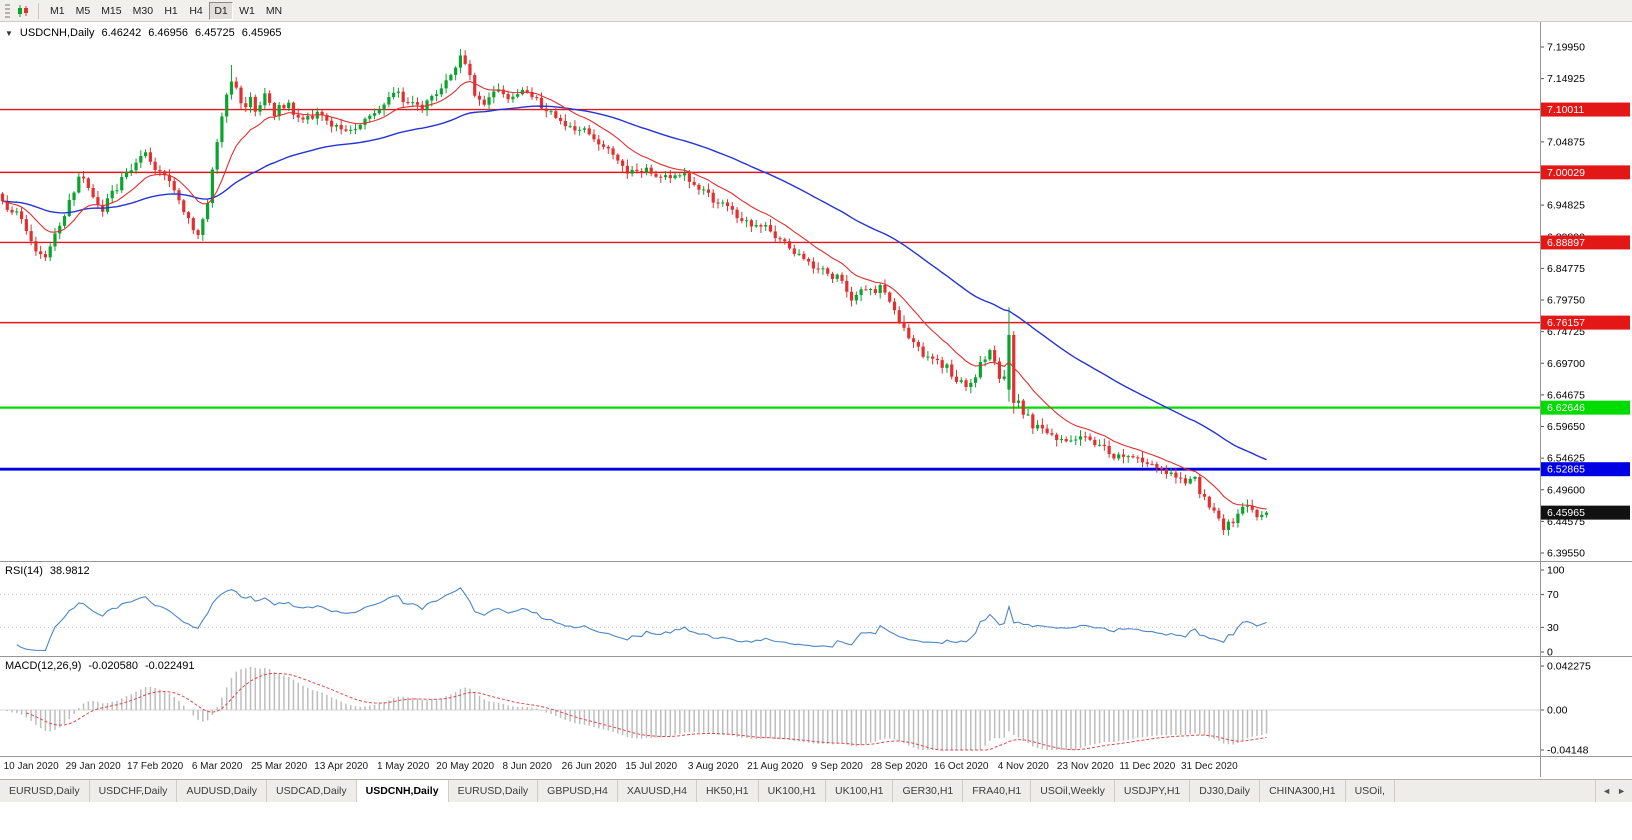  What do you see at coordinates (578, 791) in the screenshot?
I see `chart-tab-gbpusd-h4: GBPUSD,H4` at bounding box center [578, 791].